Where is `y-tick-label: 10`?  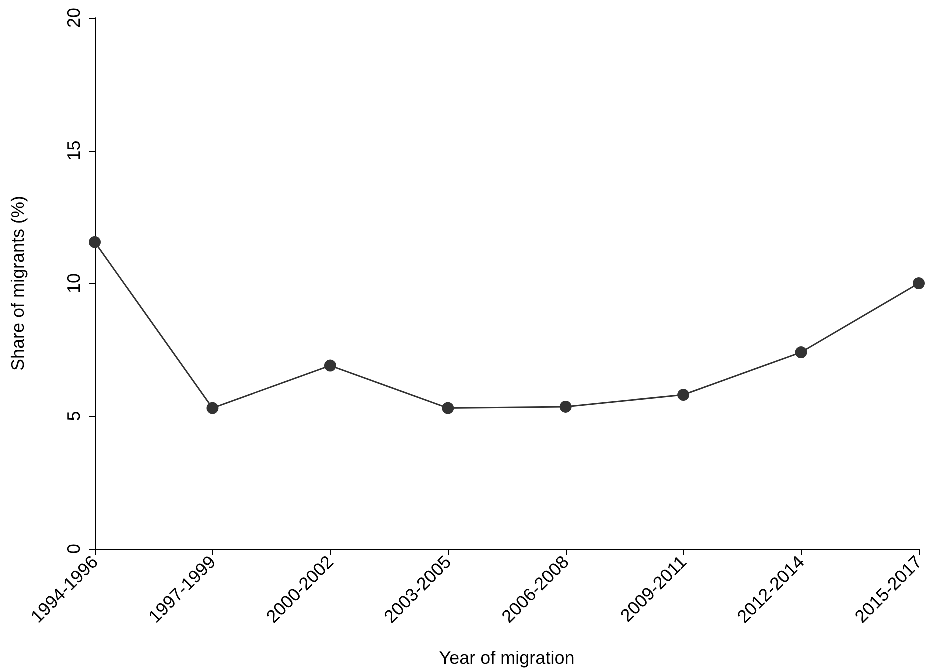 y-tick-label: 10 is located at coordinates (74, 283).